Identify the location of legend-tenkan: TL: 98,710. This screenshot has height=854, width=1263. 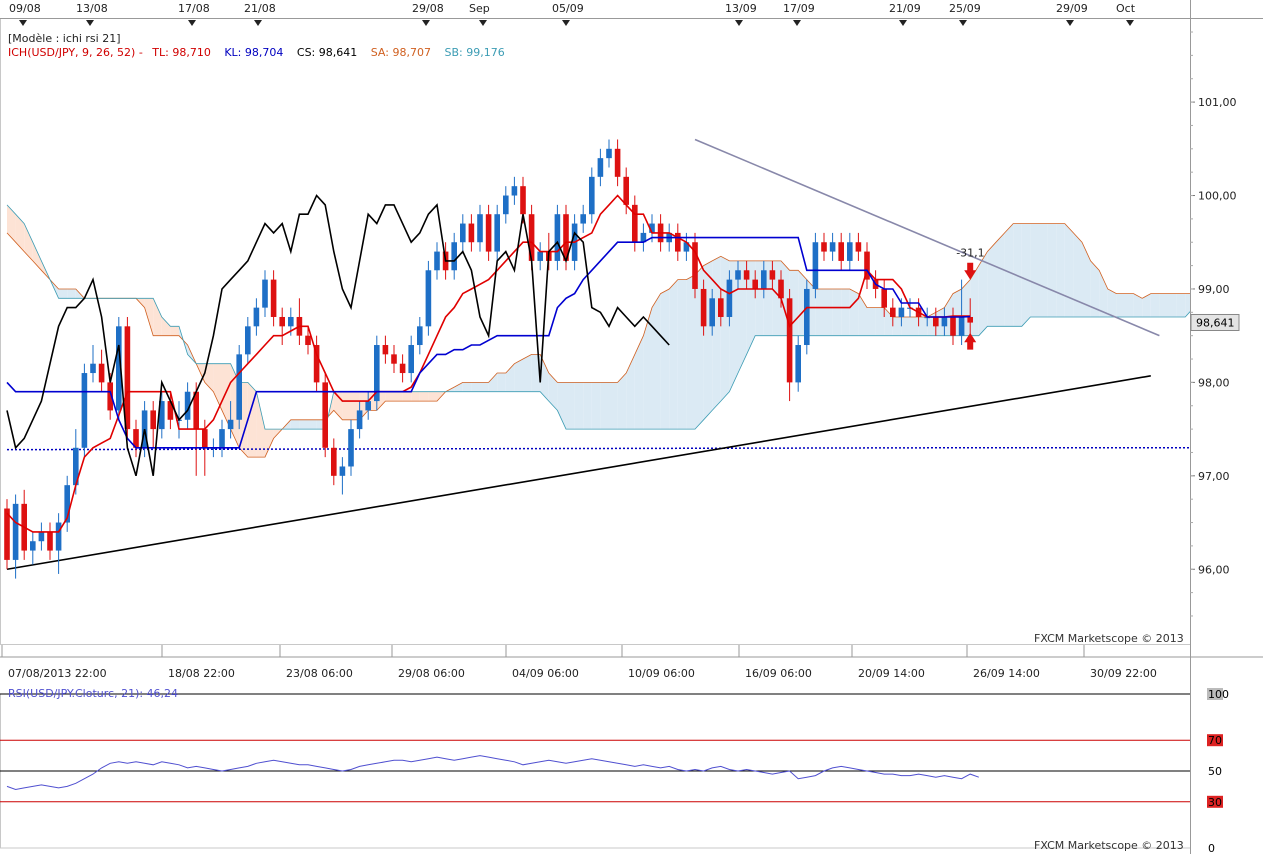
(181, 52).